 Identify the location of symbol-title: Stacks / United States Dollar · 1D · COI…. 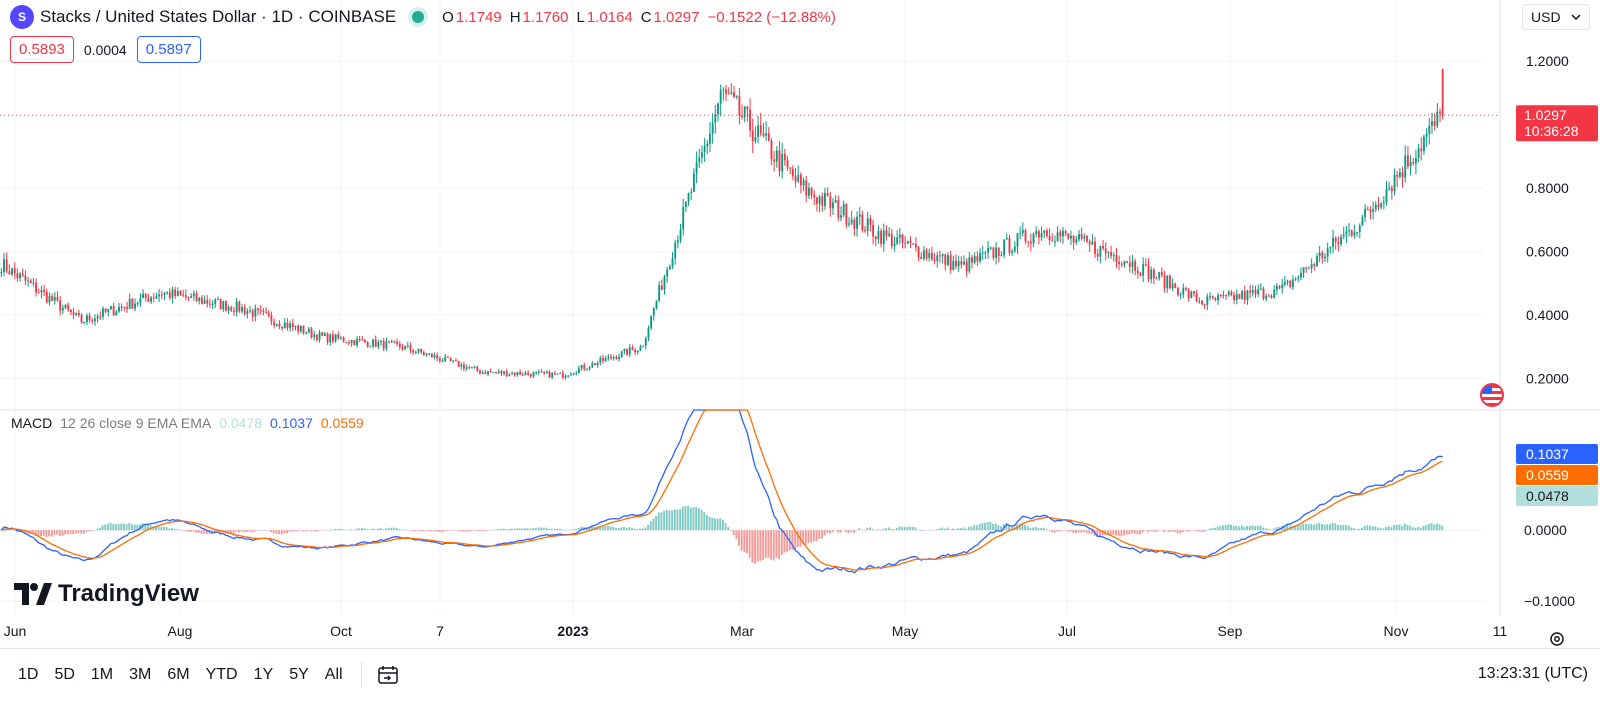
(218, 16).